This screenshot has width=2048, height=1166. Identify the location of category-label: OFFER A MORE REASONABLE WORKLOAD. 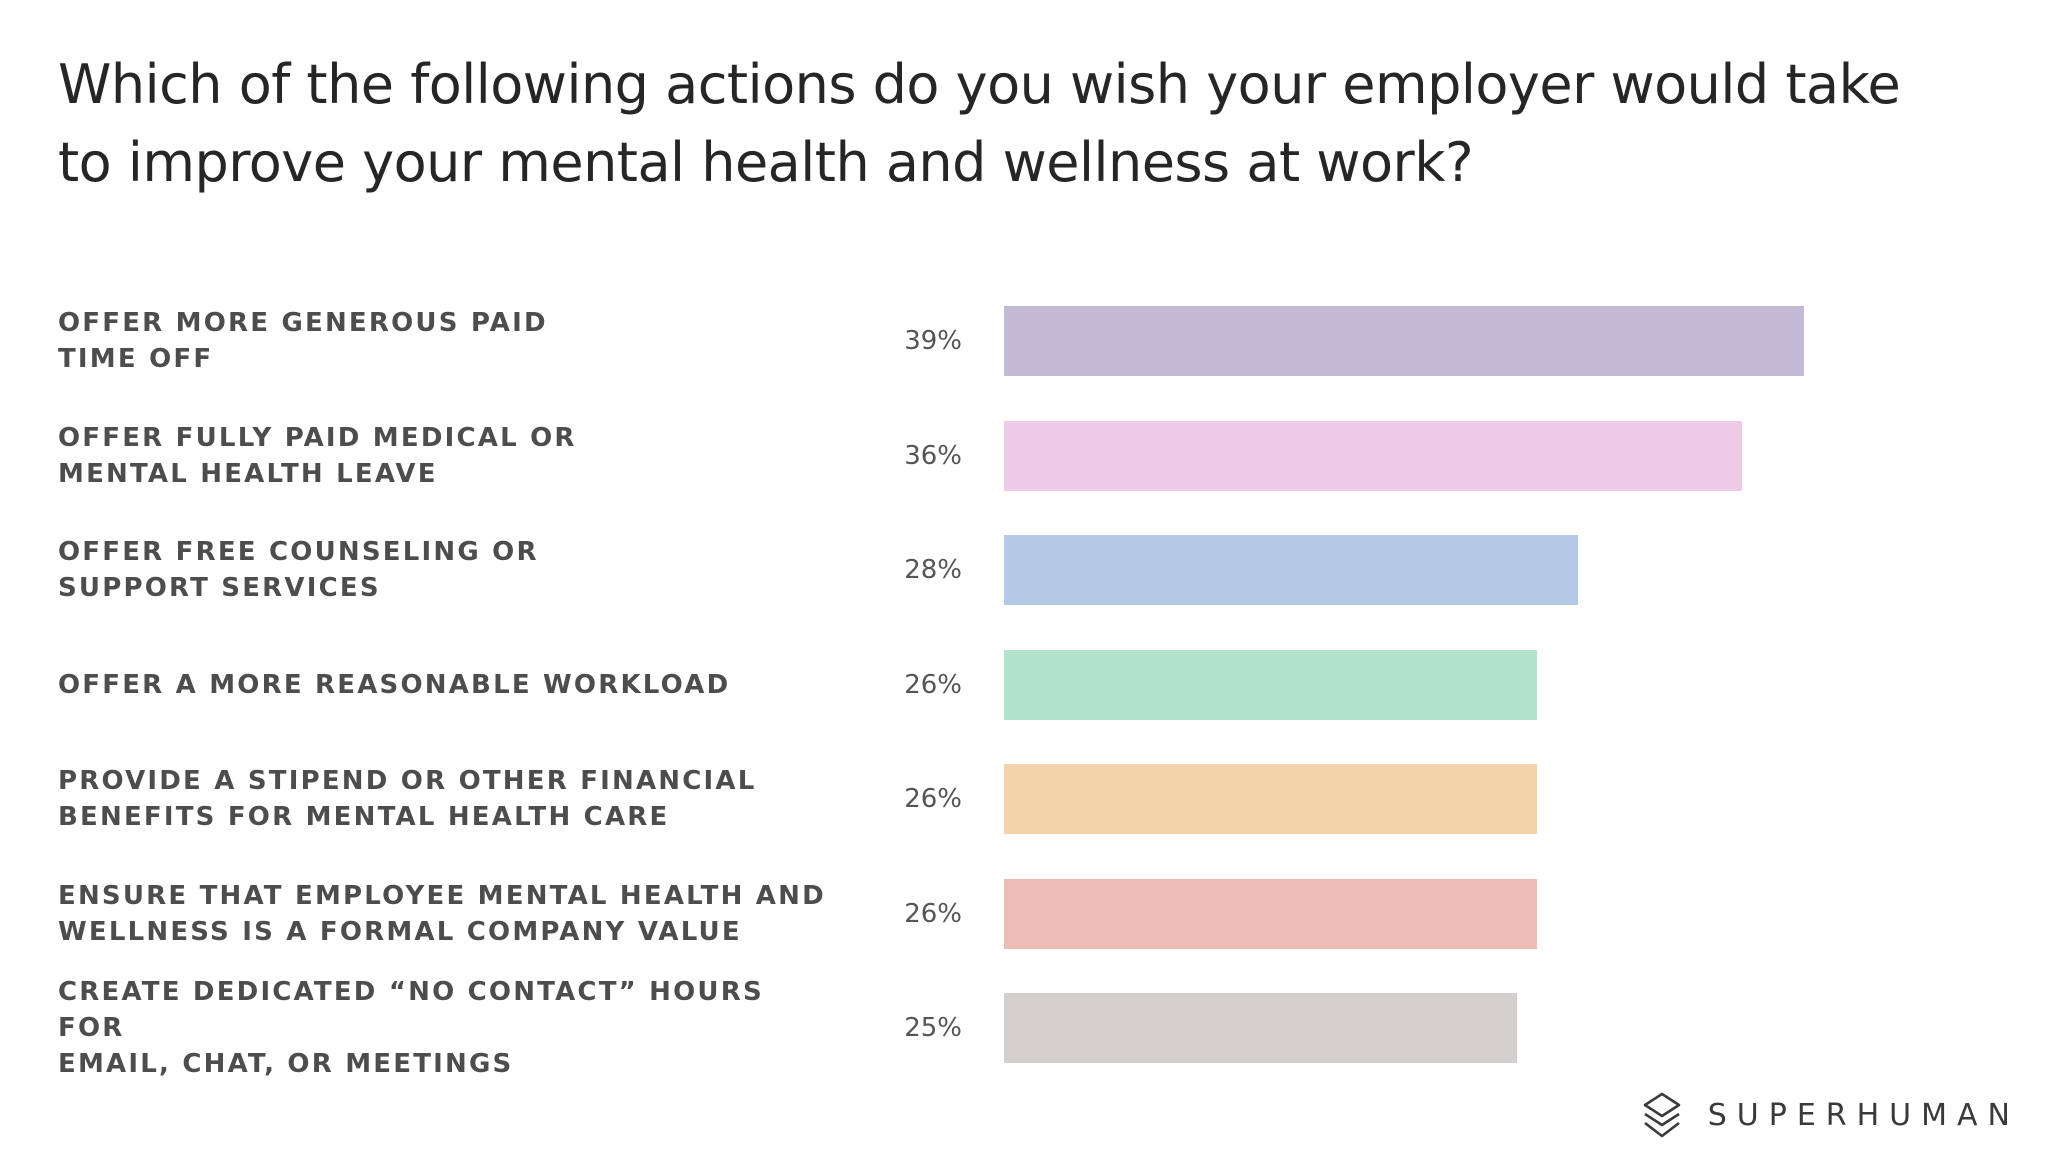
(448, 685).